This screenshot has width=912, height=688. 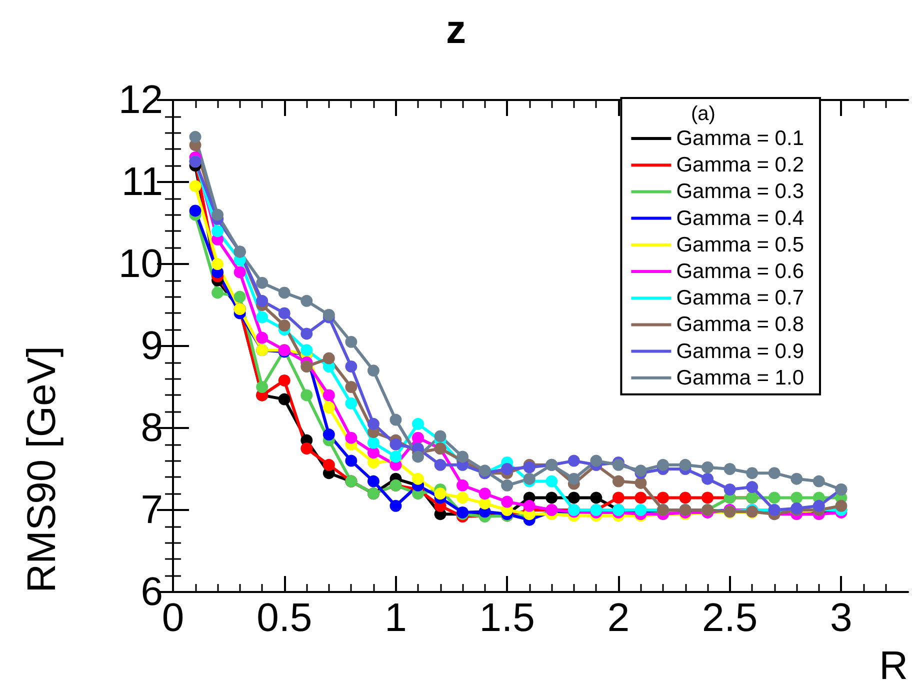 I want to click on y-tick-label: 8, so click(x=151, y=428).